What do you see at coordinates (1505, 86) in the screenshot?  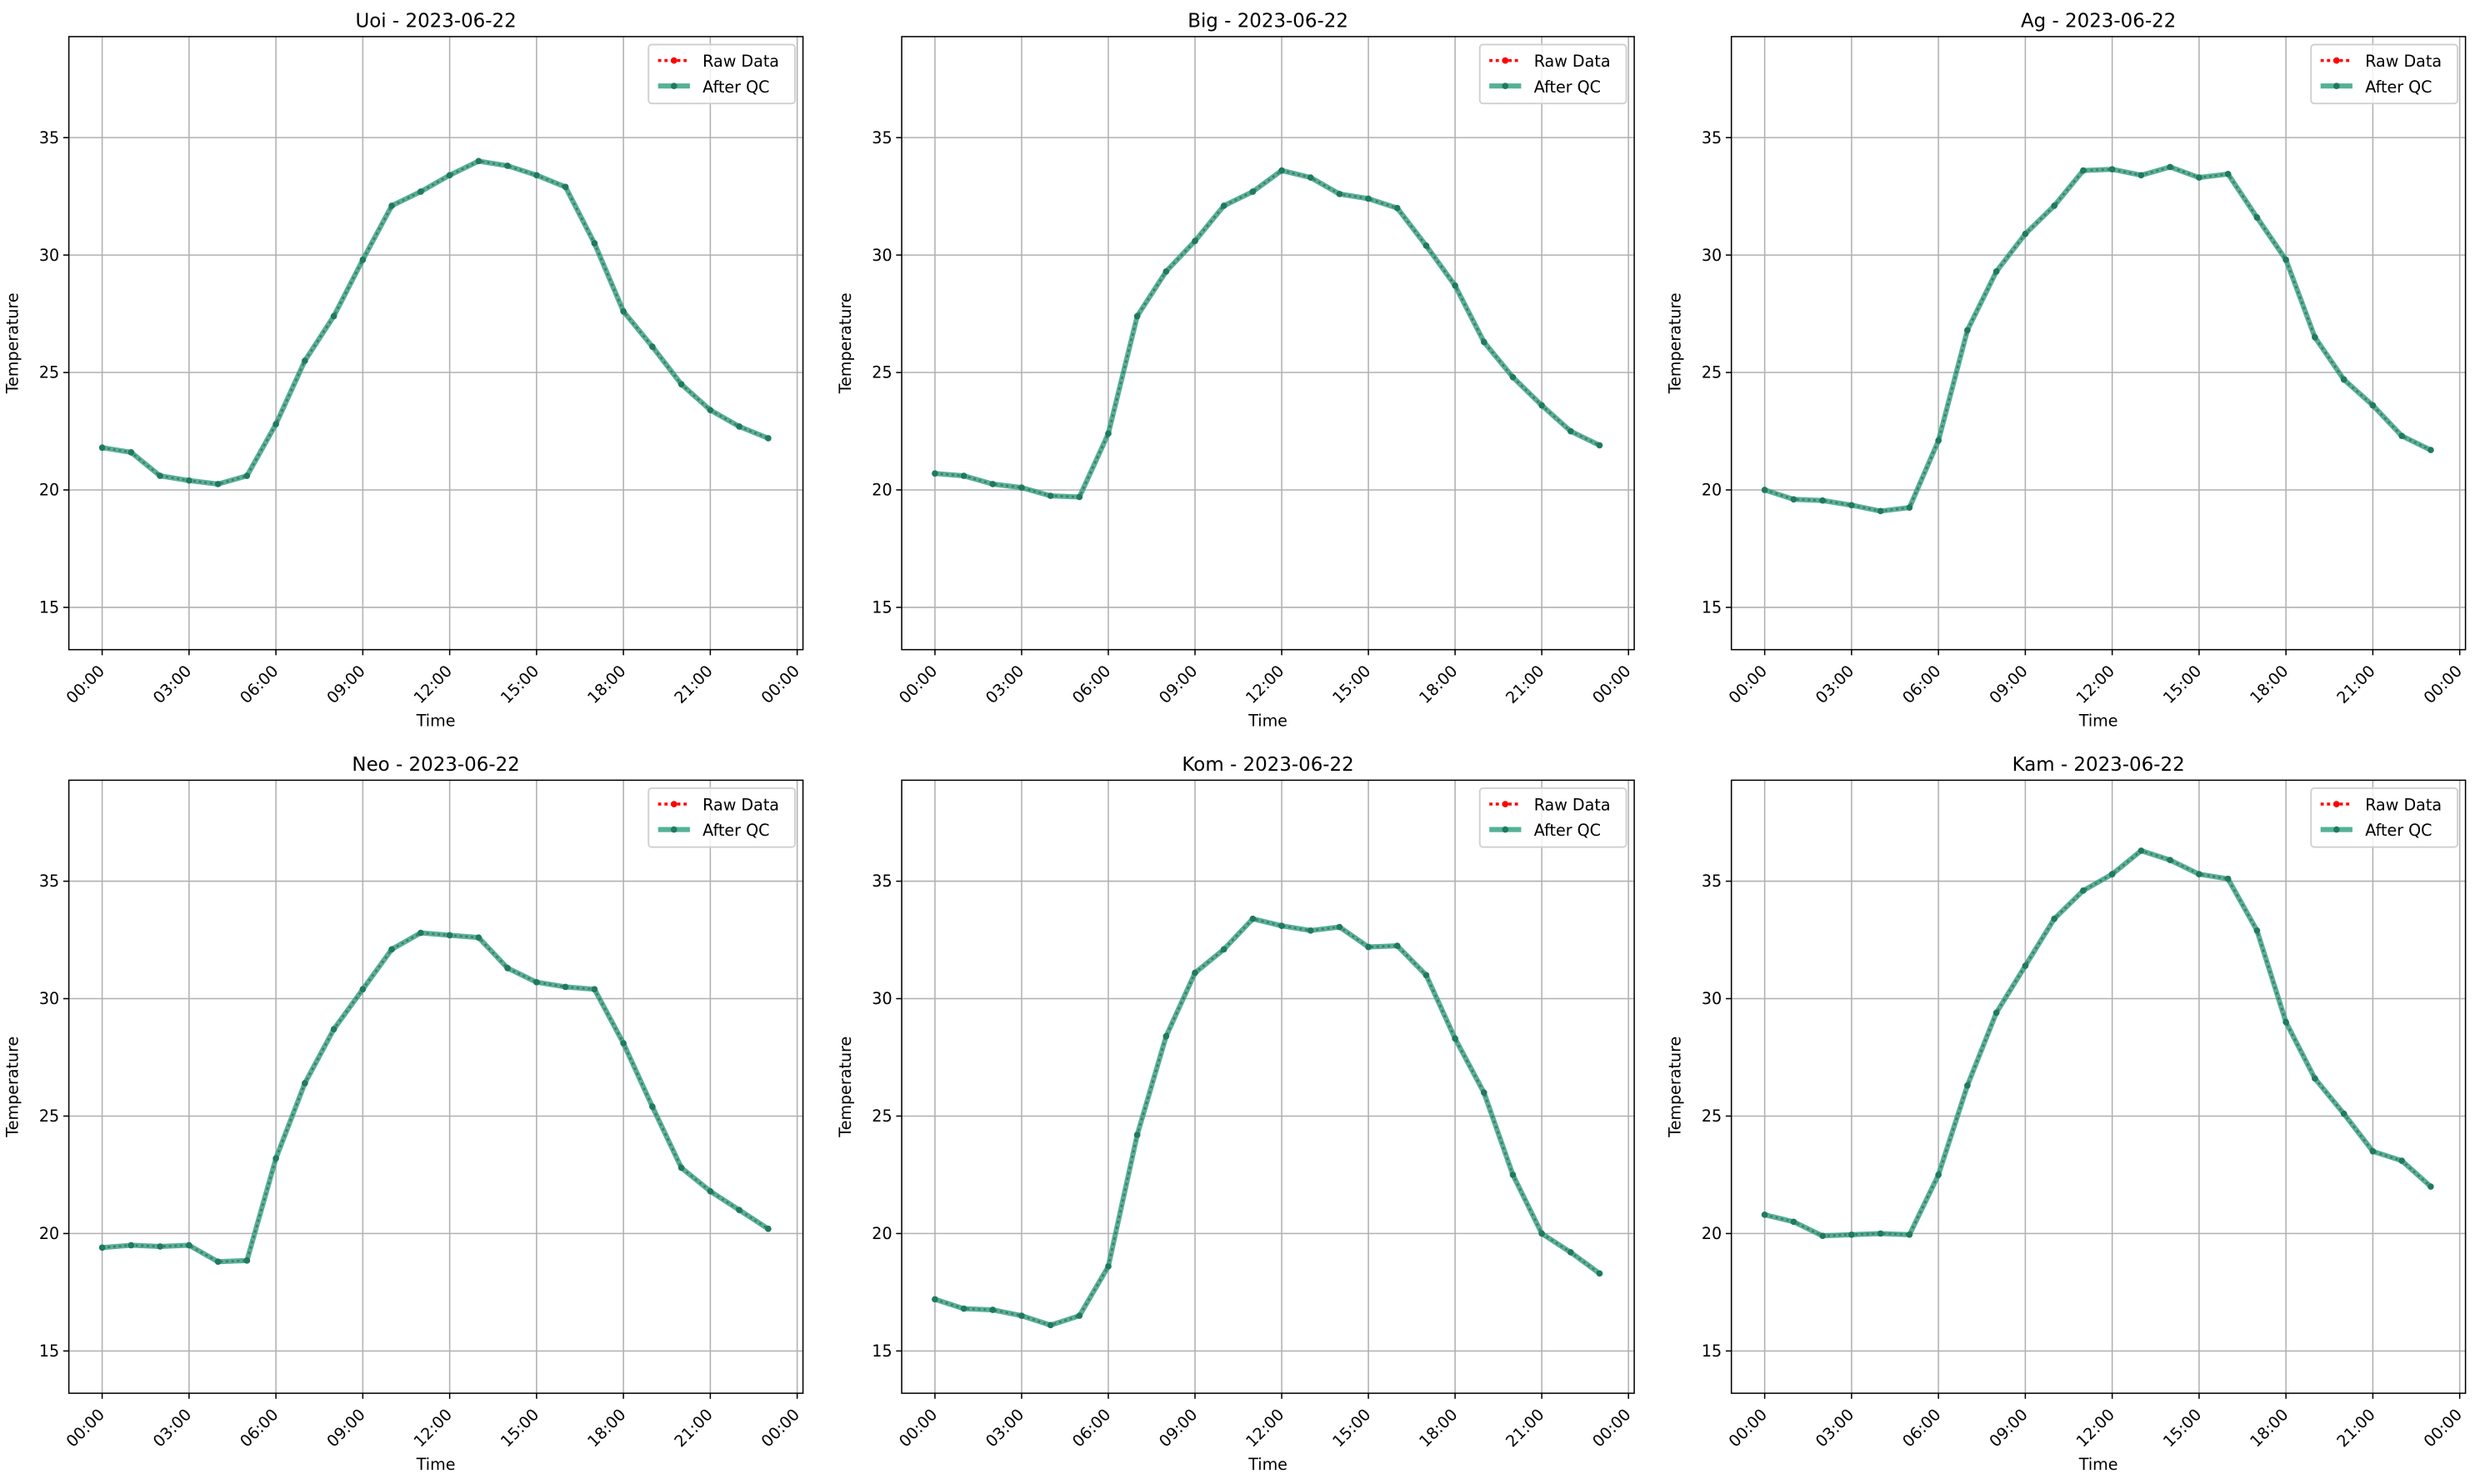 I see `legend-after-qc-marker` at bounding box center [1505, 86].